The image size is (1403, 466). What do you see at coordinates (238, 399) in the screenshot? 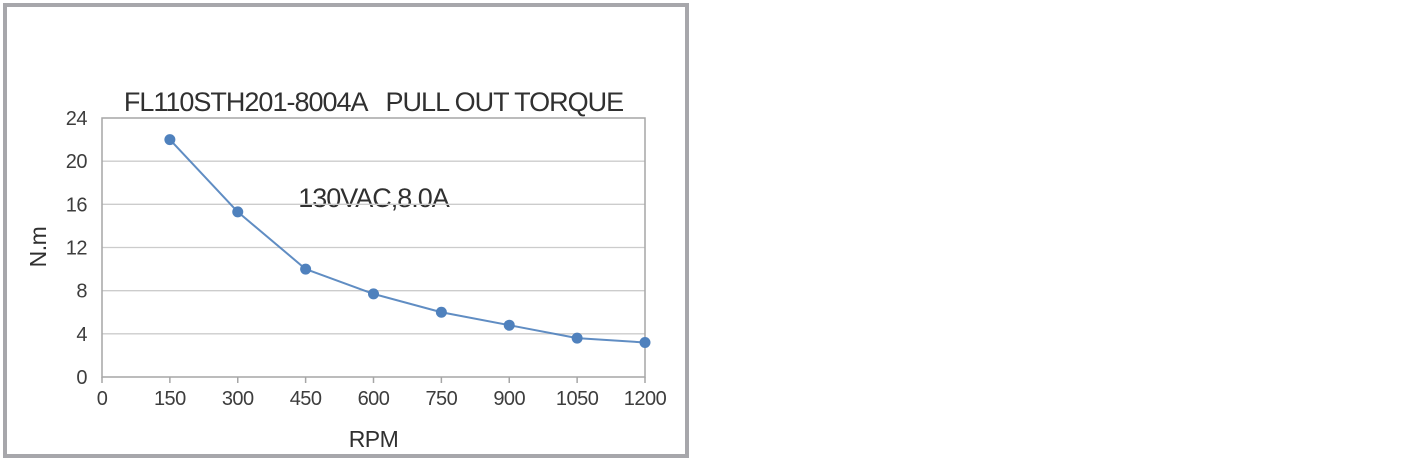
I see `x-tick-label: 300` at bounding box center [238, 399].